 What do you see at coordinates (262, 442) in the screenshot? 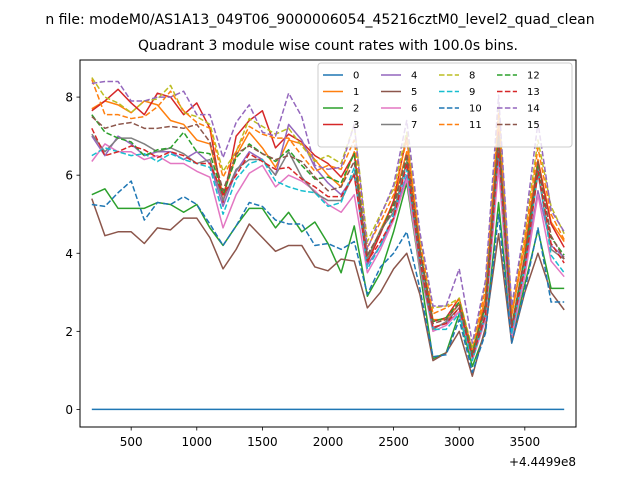
I see `x-tick-label: 1500` at bounding box center [262, 442].